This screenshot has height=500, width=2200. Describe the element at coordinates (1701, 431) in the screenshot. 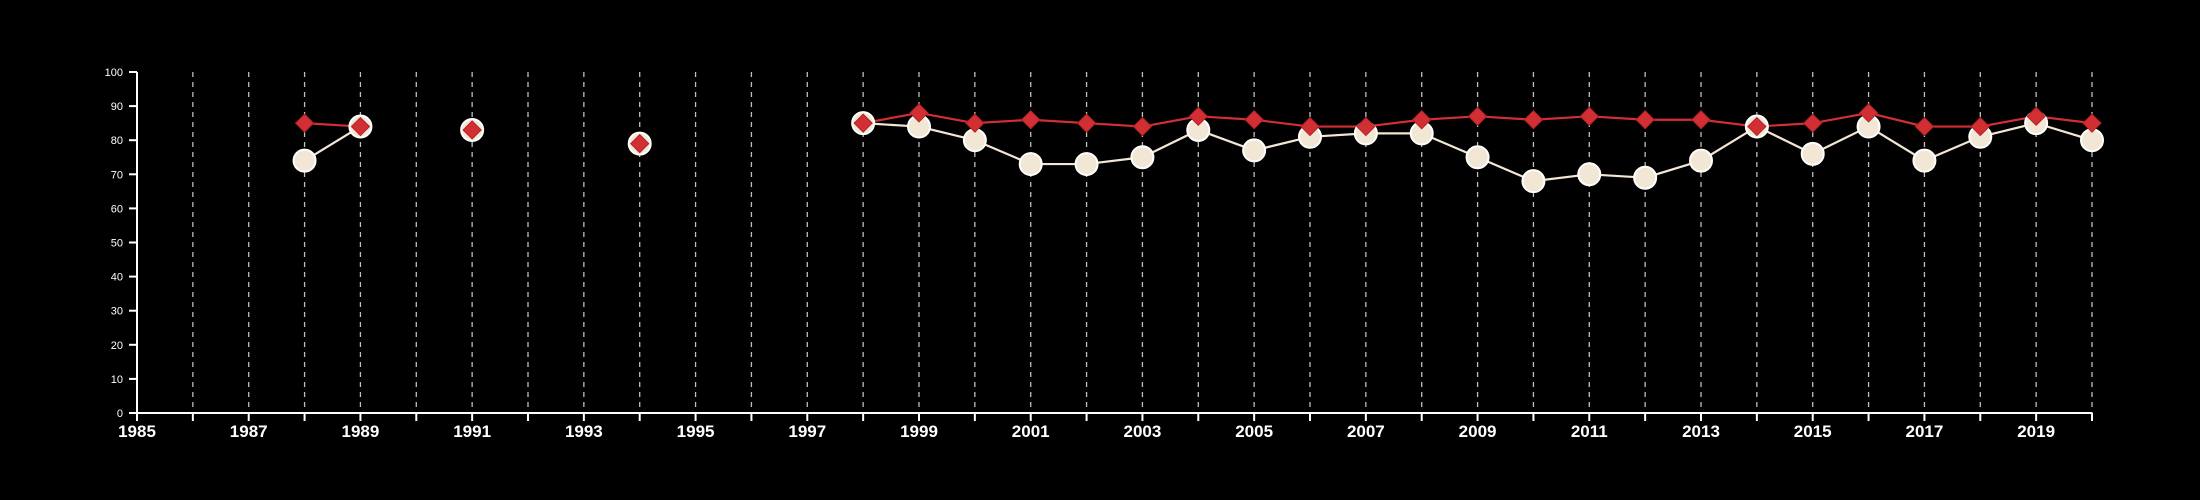

I see `x-tick-label: 2013` at that location.